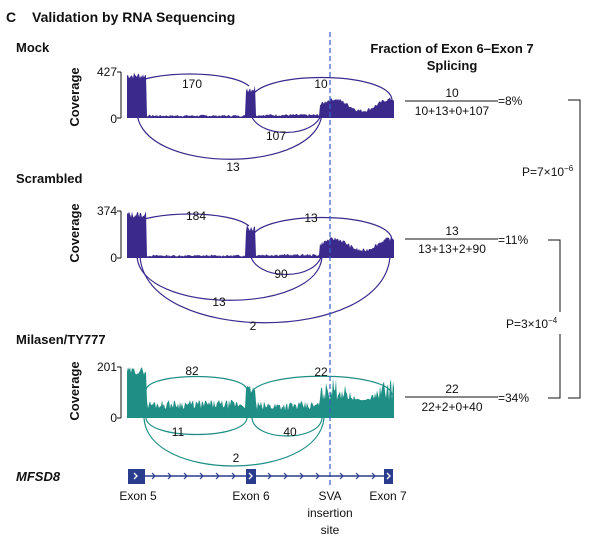  I want to click on exon-7-box, so click(388, 476).